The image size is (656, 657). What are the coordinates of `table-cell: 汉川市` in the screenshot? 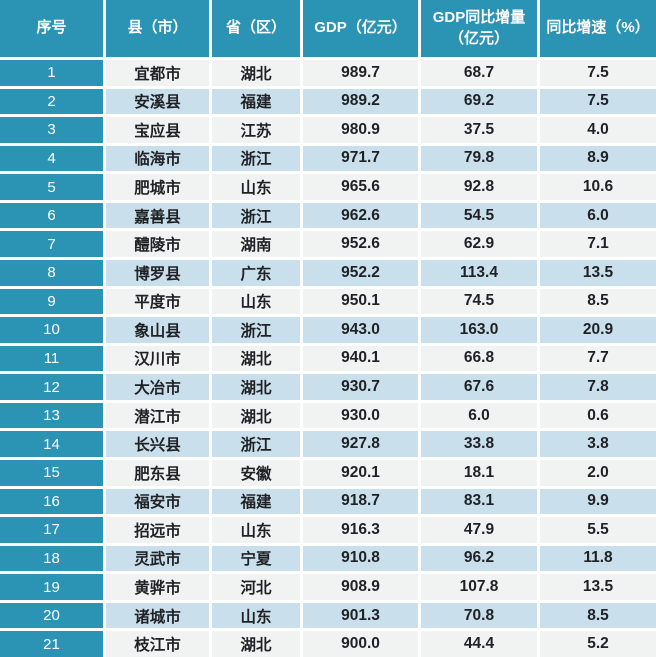 It's located at (157, 358).